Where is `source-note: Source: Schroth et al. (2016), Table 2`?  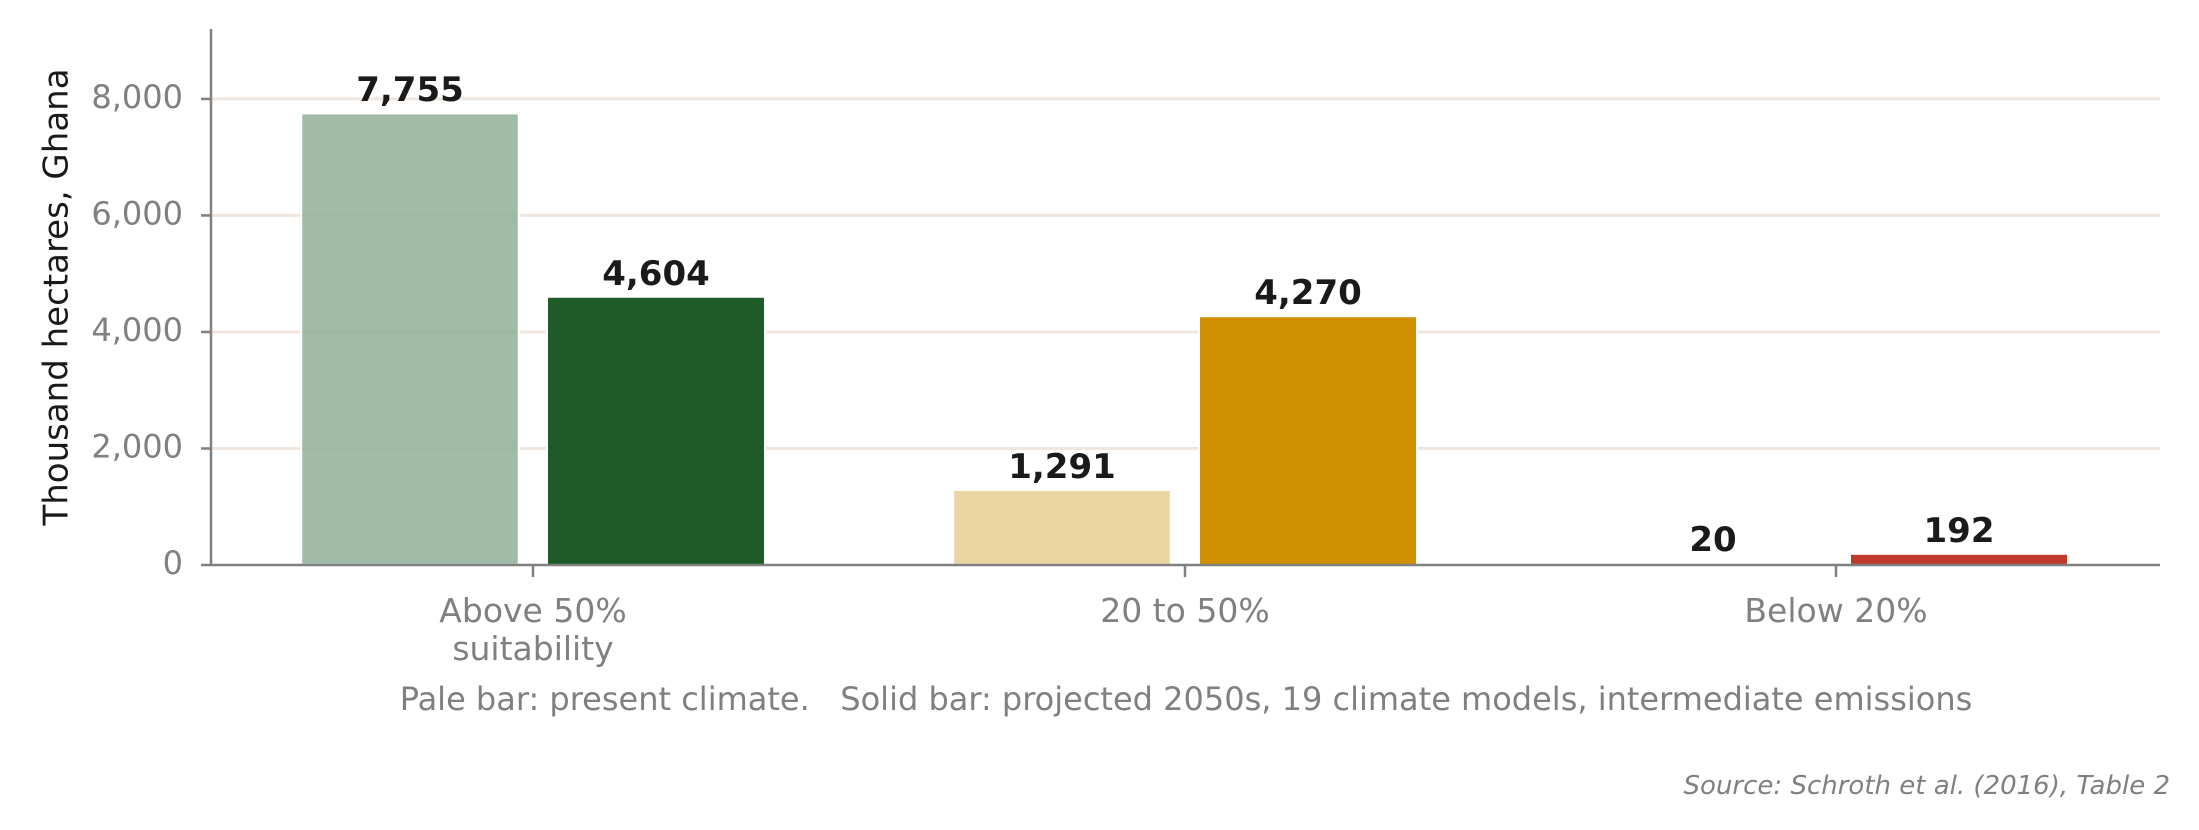
source-note: Source: Schroth et al. (2016), Table 2 is located at coordinates (1927, 786).